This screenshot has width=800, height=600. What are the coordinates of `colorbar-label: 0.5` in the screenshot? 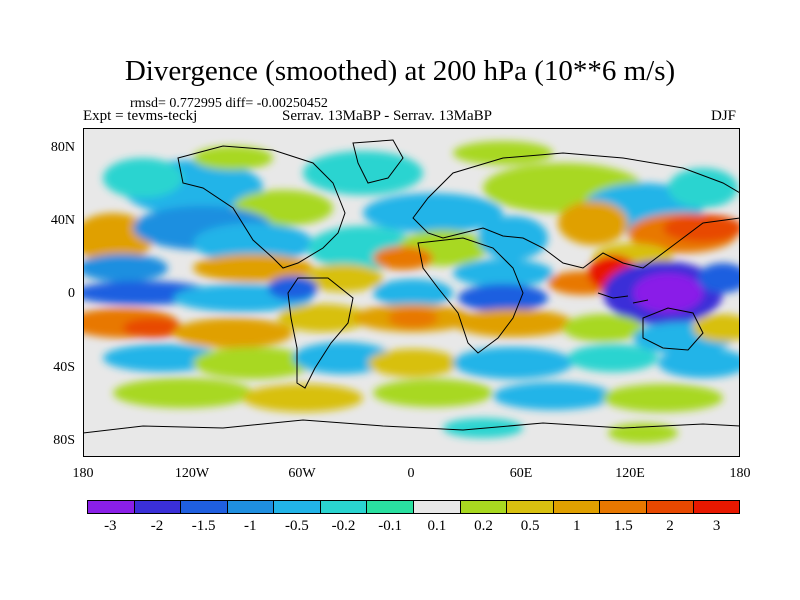 It's located at (530, 526).